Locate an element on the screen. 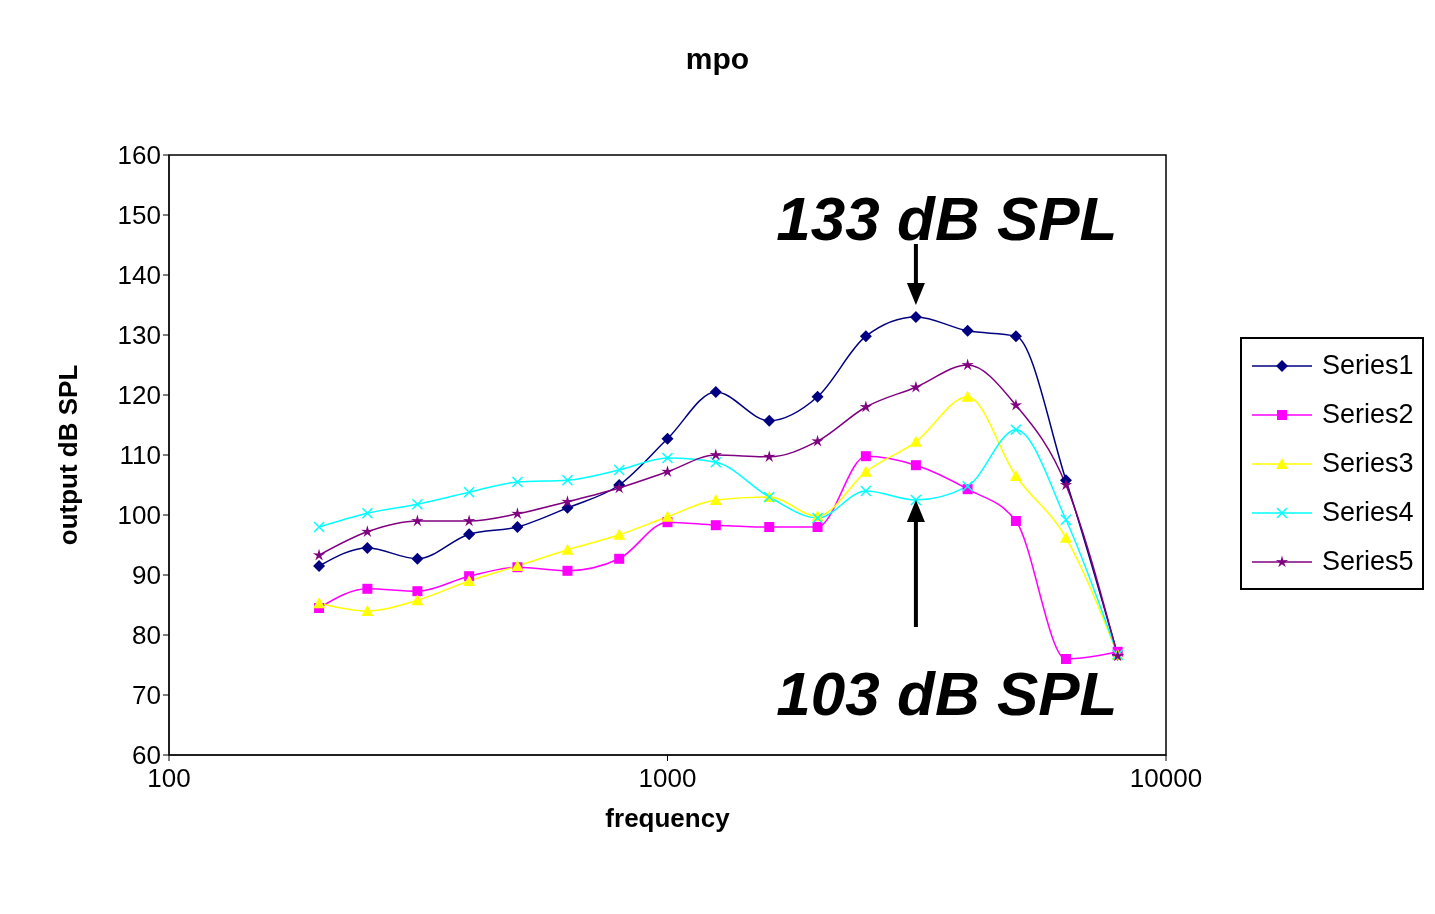 The height and width of the screenshot is (914, 1435). legend-label: Series2 is located at coordinates (1368, 414).